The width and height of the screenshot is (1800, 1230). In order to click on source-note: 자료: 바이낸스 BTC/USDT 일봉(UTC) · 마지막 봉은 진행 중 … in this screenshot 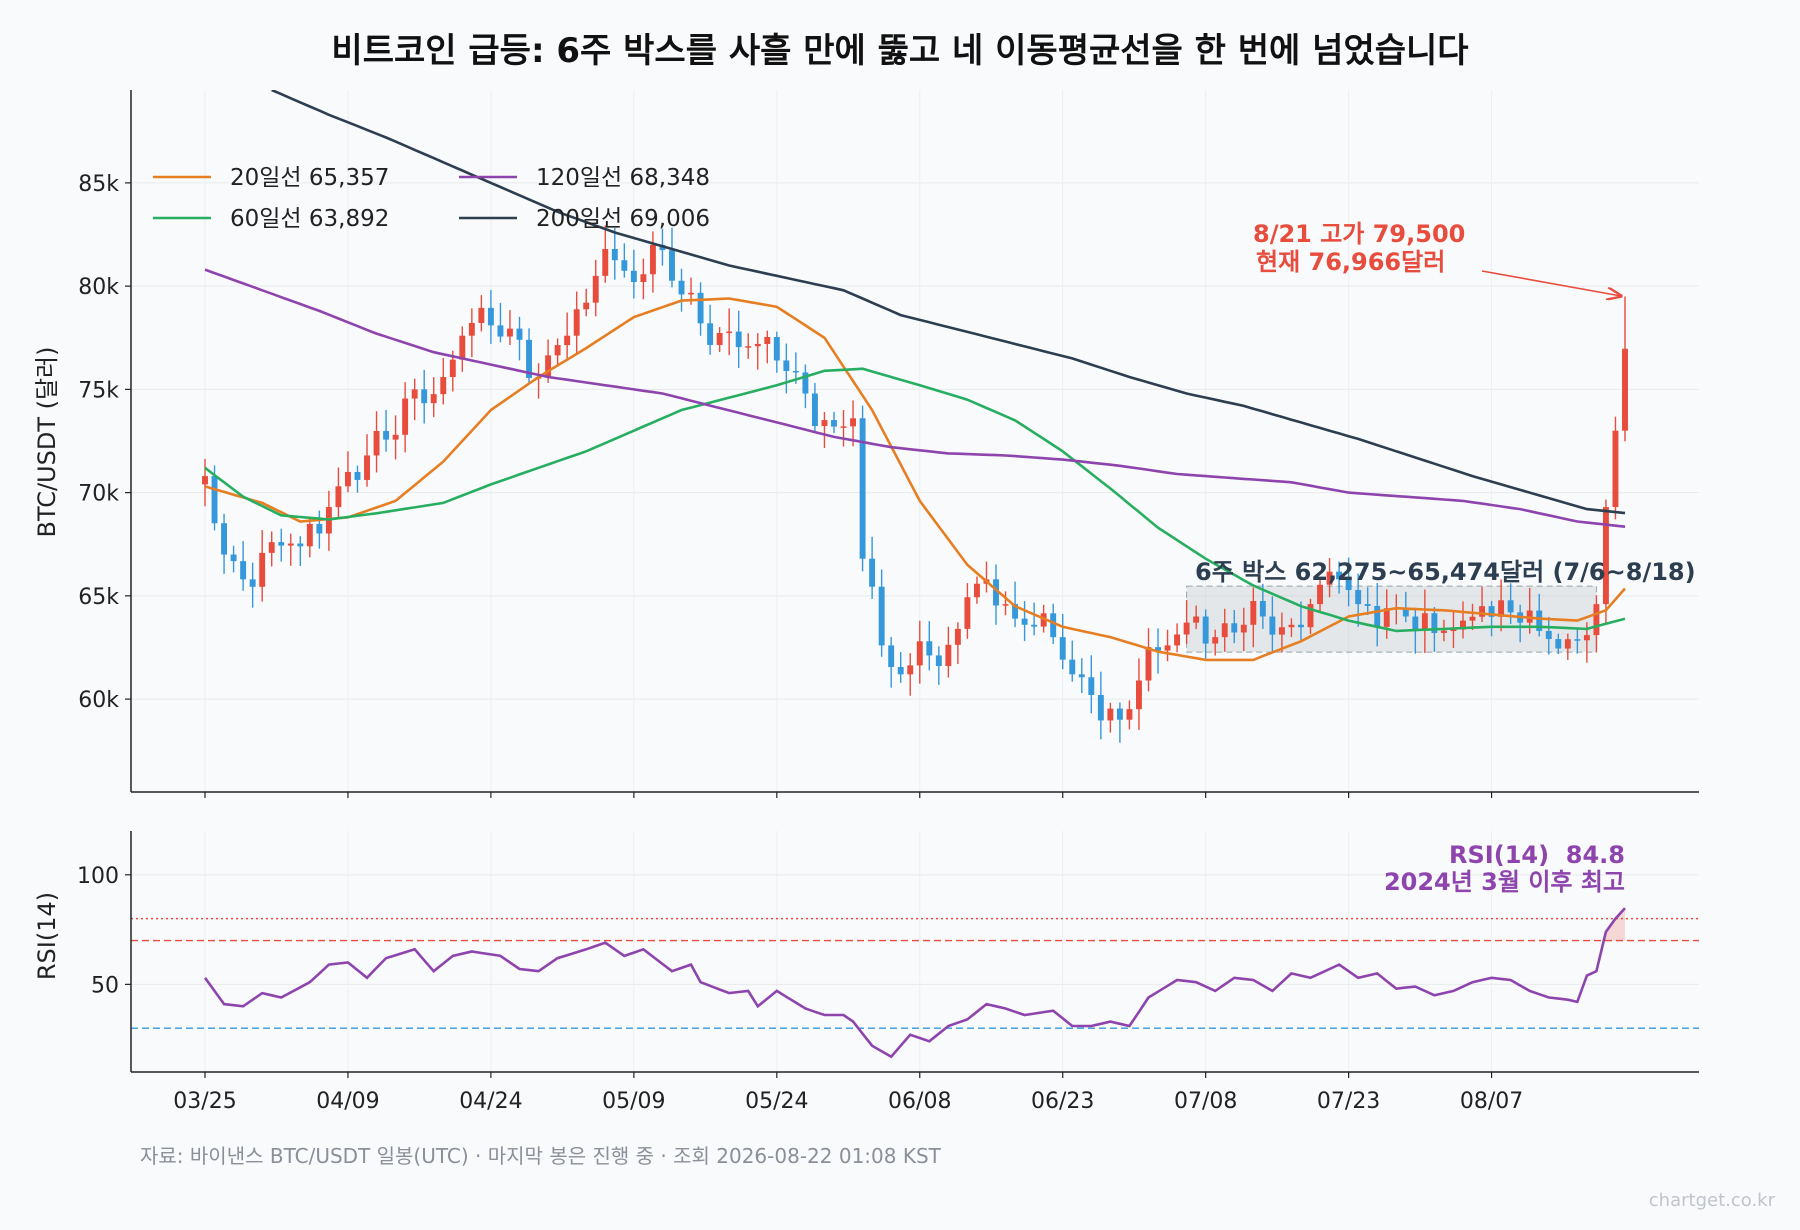, I will do `click(541, 1156)`.